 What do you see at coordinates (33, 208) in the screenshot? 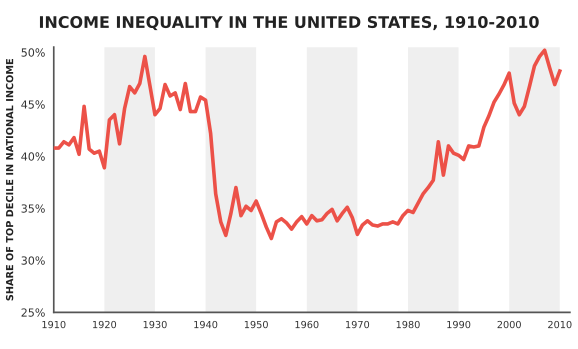
I see `y-tick-label: 35%` at bounding box center [33, 208].